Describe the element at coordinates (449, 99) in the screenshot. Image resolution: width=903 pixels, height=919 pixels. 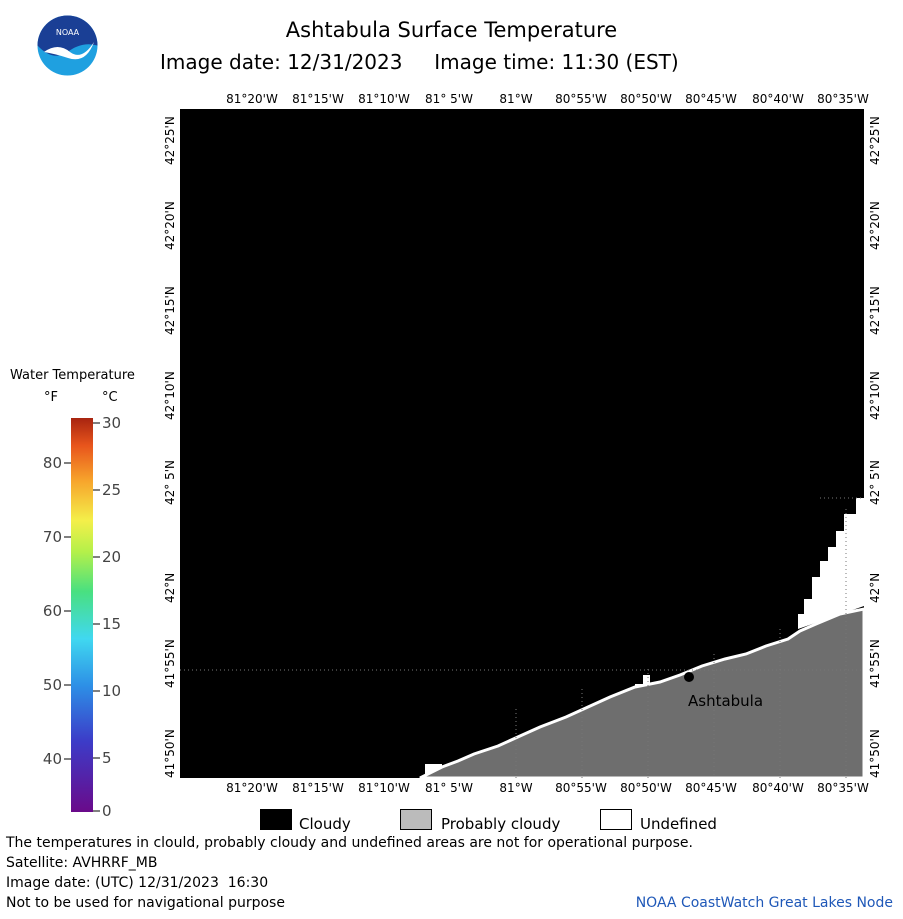
I see `longitude-tick-top: 81° 5'W` at that location.